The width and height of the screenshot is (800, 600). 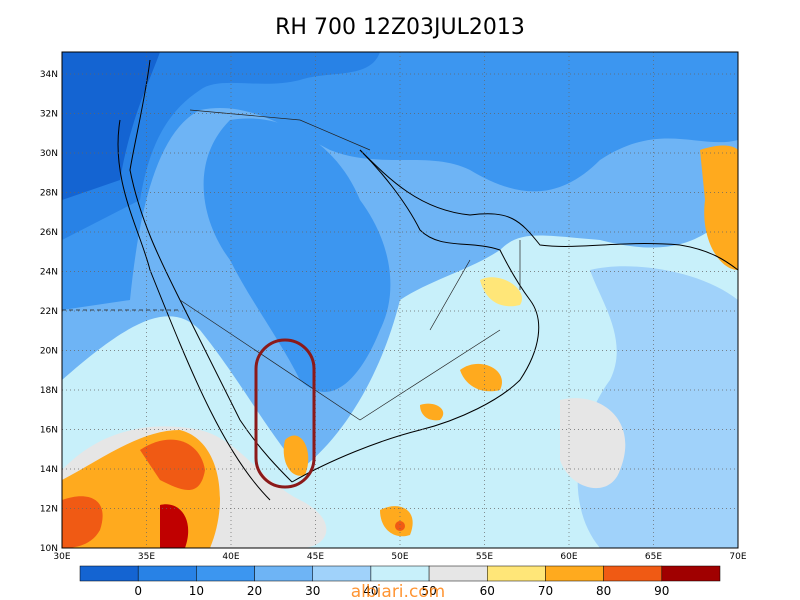 I want to click on latitude-label: 32N, so click(x=49, y=115).